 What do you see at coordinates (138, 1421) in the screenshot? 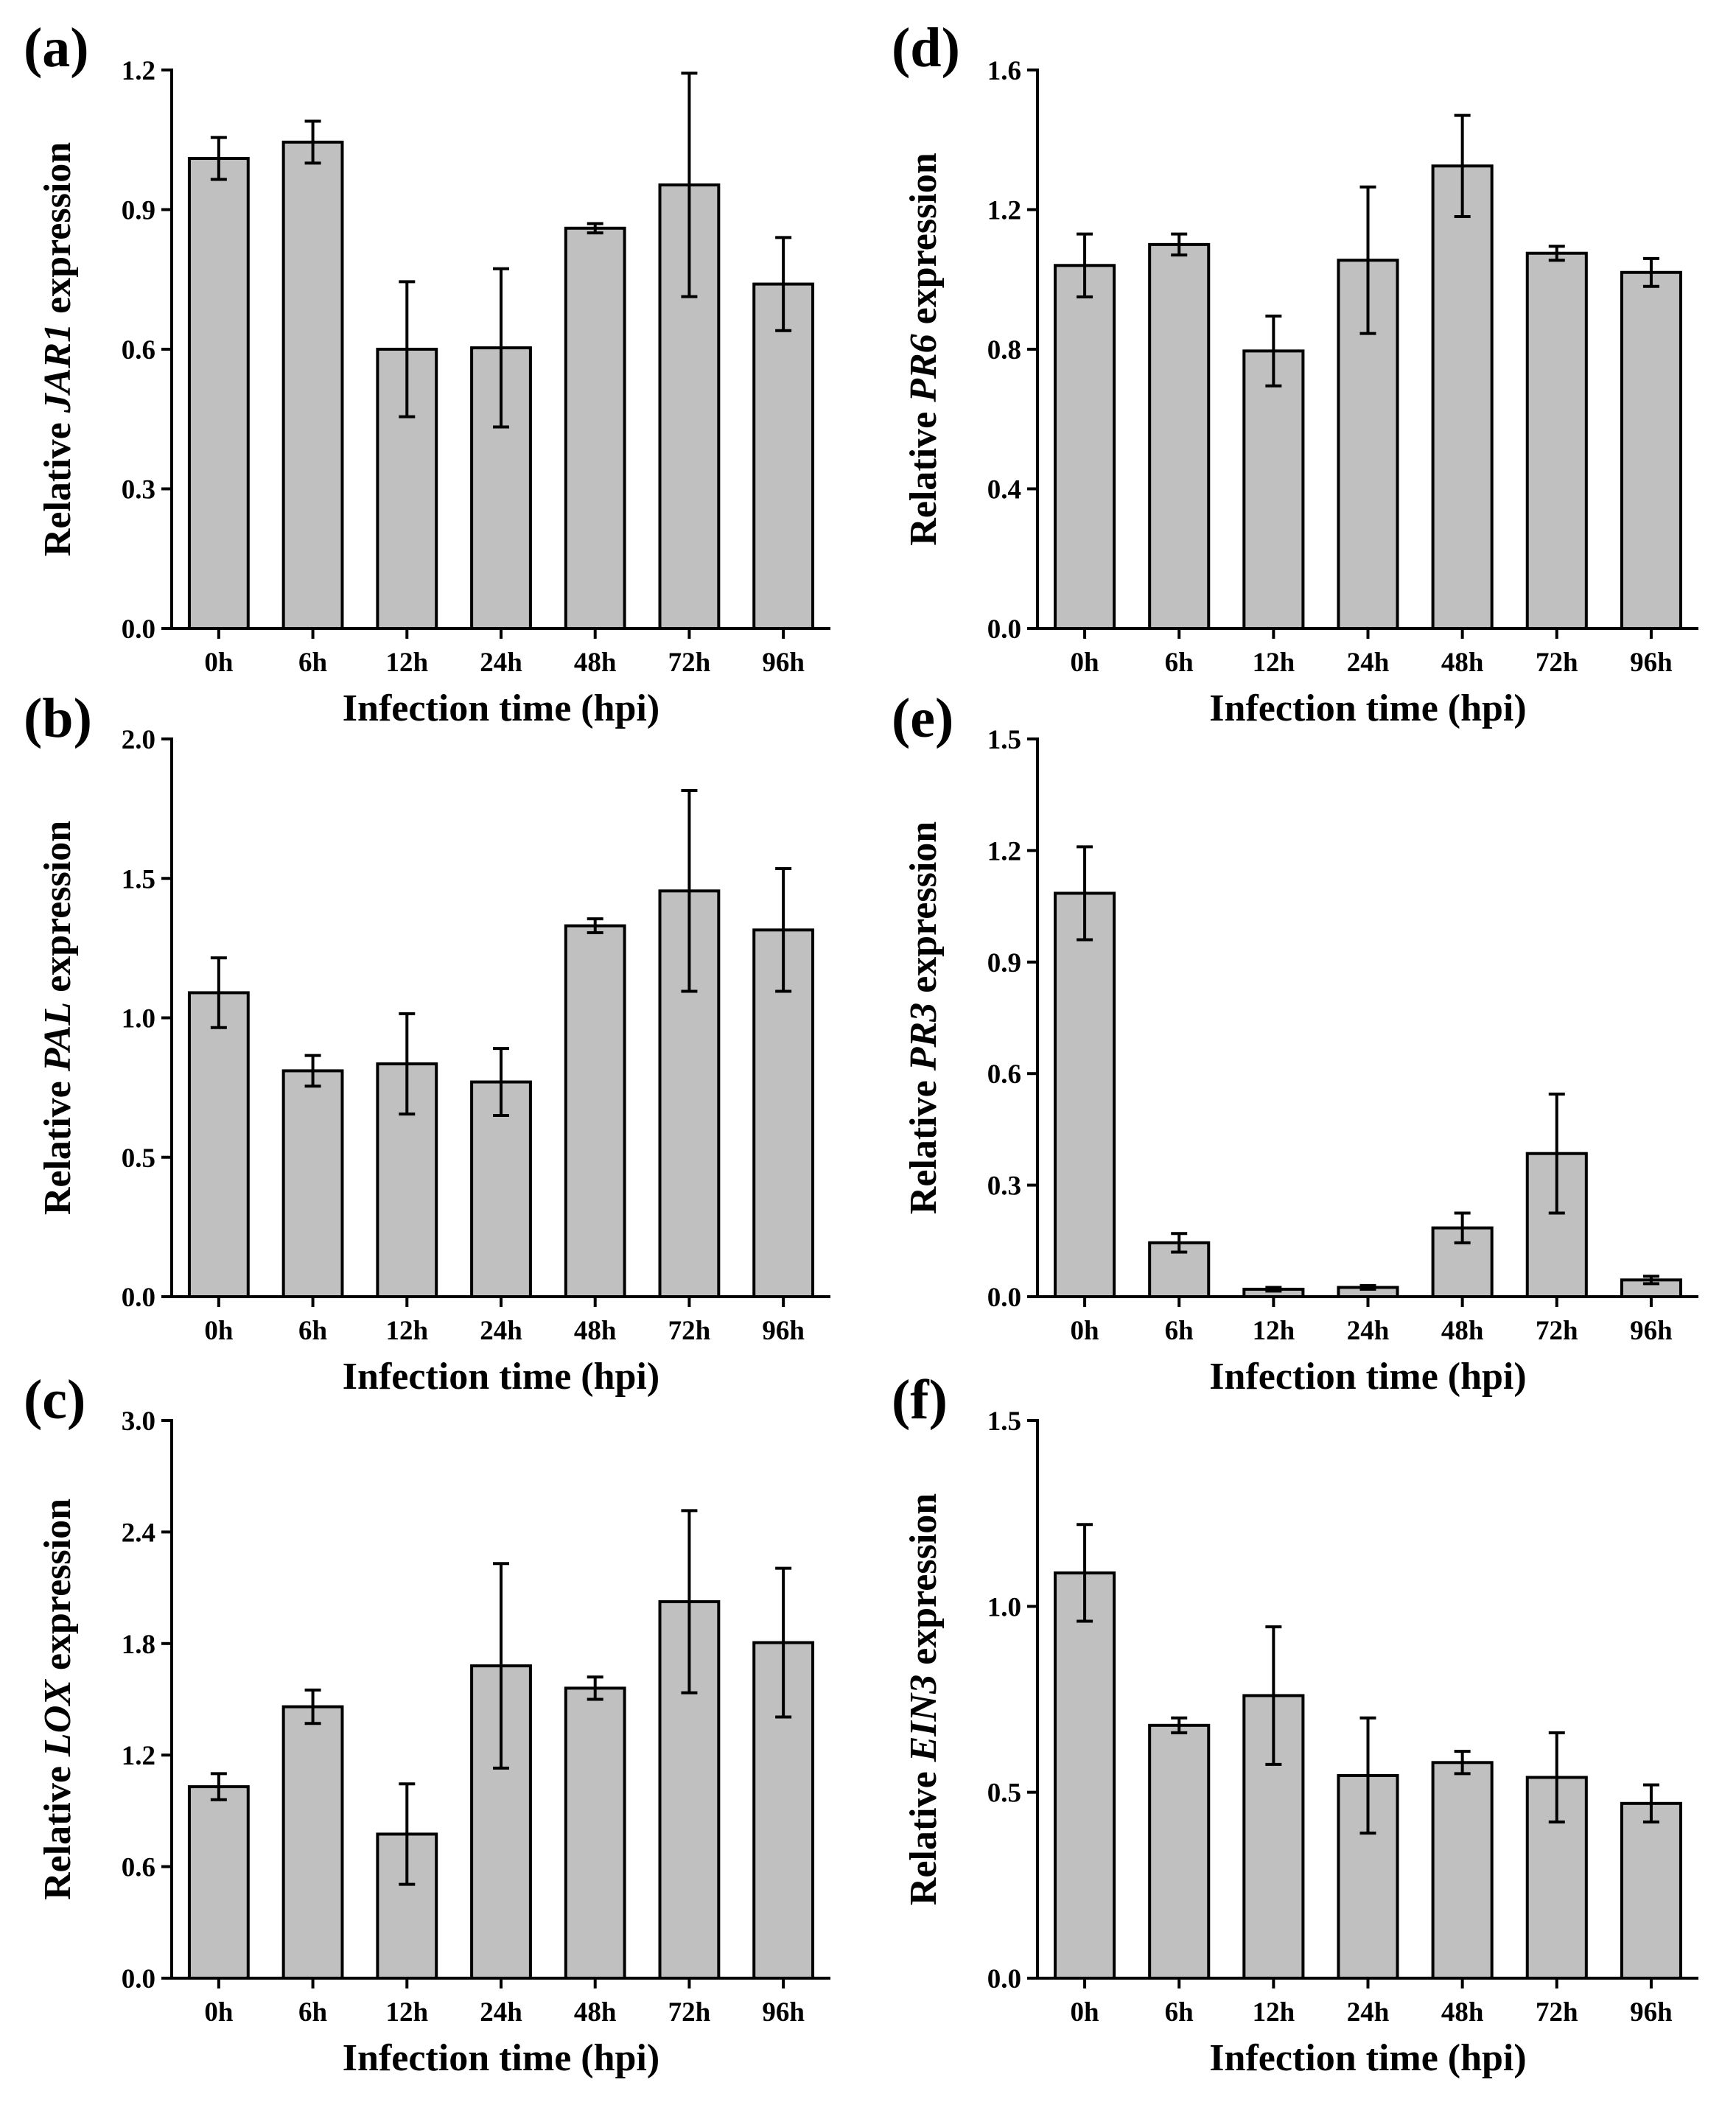
I see `y-tick-label: 3.0` at bounding box center [138, 1421].